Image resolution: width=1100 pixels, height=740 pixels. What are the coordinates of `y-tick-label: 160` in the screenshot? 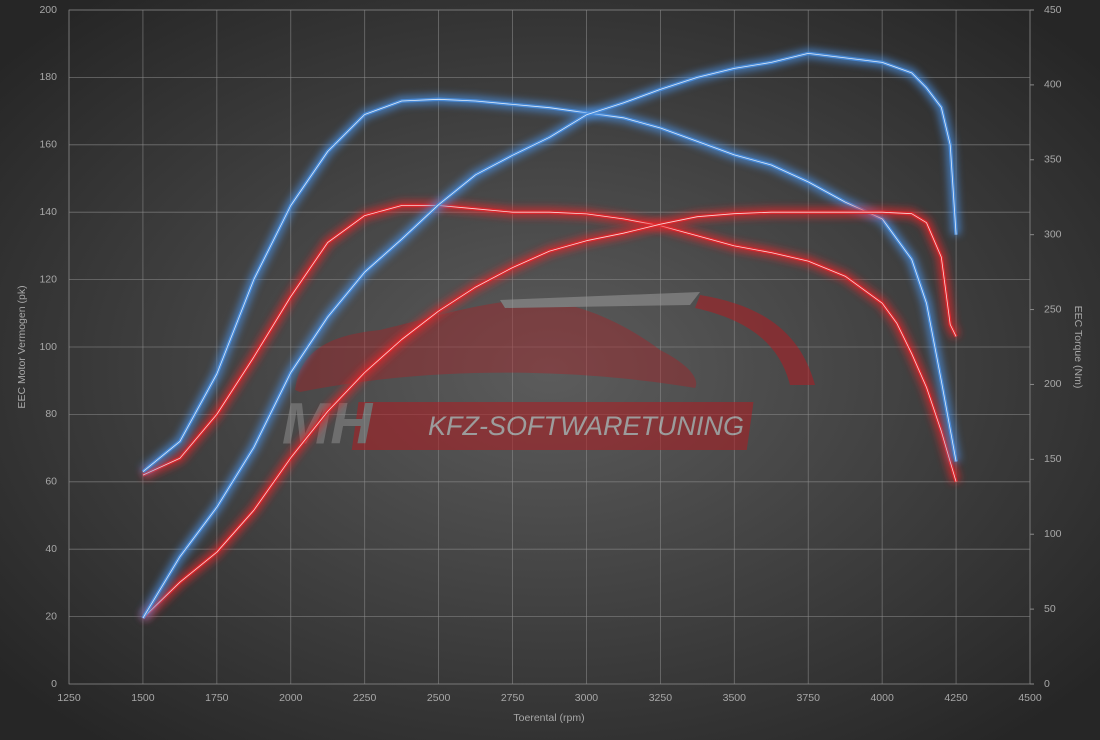 It's located at (48, 145).